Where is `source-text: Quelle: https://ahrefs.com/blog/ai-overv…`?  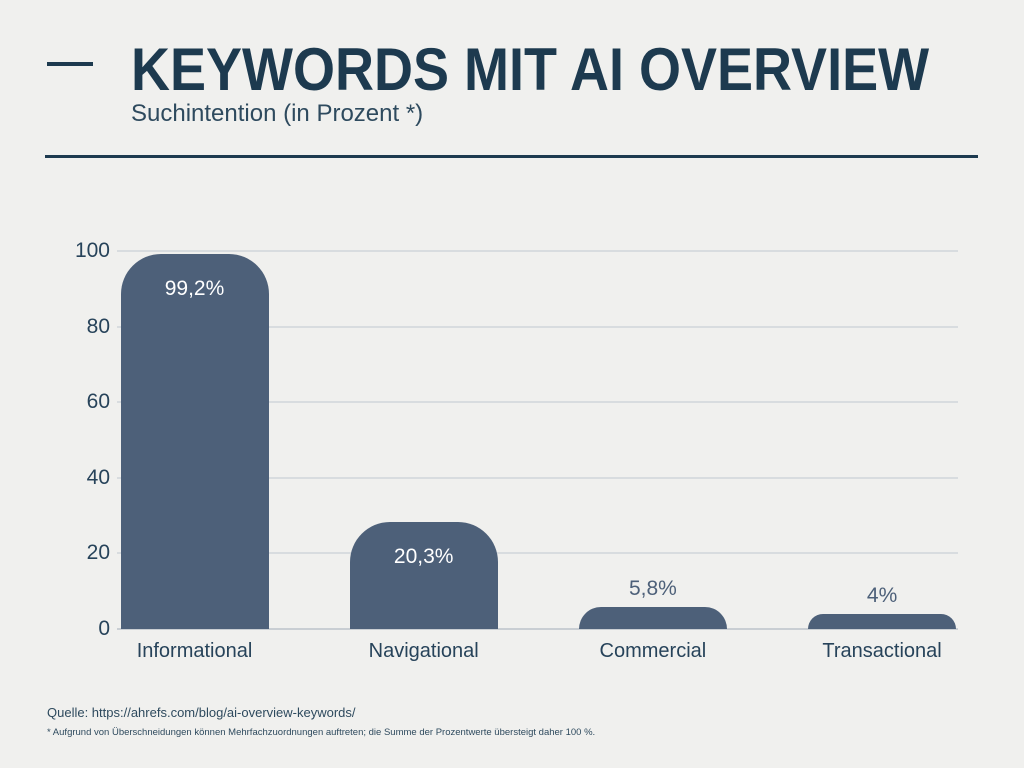 source-text: Quelle: https://ahrefs.com/blog/ai-overv… is located at coordinates (201, 712).